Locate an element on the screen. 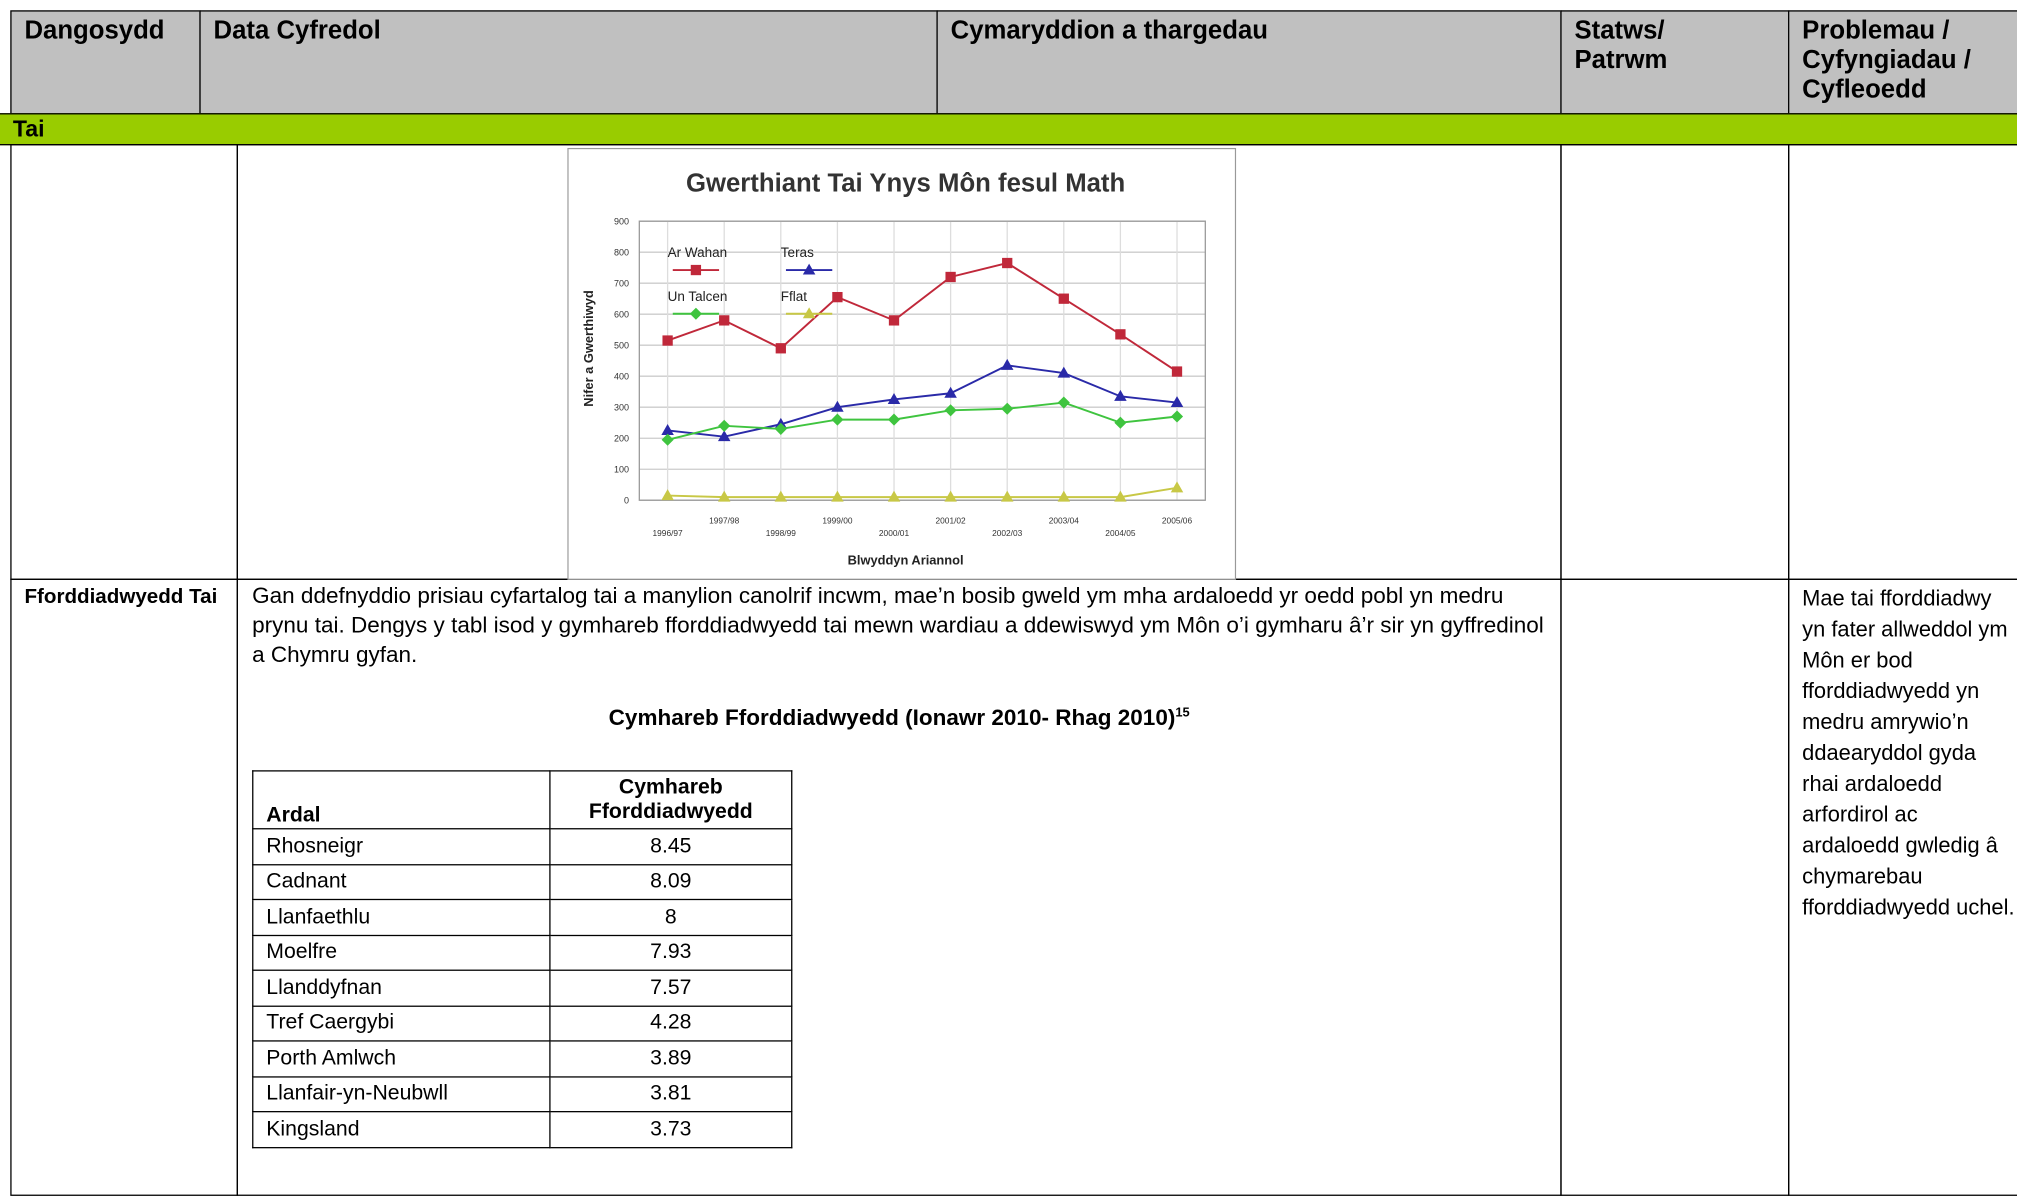 This screenshot has width=2017, height=1196. x-axis-label: Blwyddyn Ariannol is located at coordinates (906, 560).